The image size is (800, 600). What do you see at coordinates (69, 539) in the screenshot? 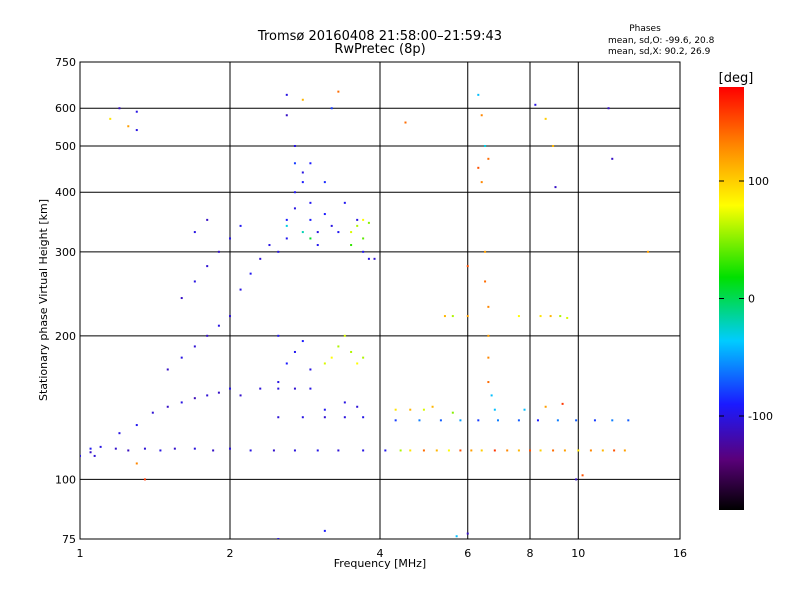
I see `y-tick-label: 75` at bounding box center [69, 539].